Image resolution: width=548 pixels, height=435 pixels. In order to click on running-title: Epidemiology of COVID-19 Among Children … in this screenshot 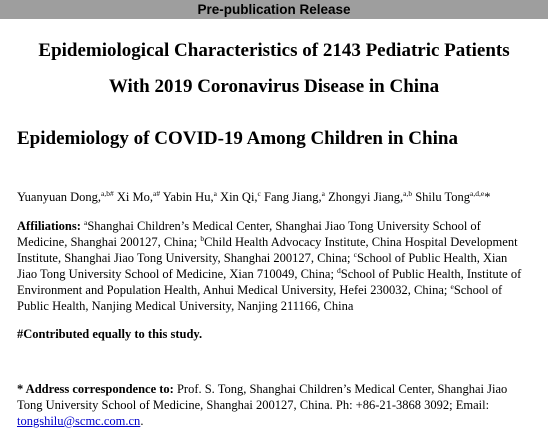, I will do `click(237, 138)`.